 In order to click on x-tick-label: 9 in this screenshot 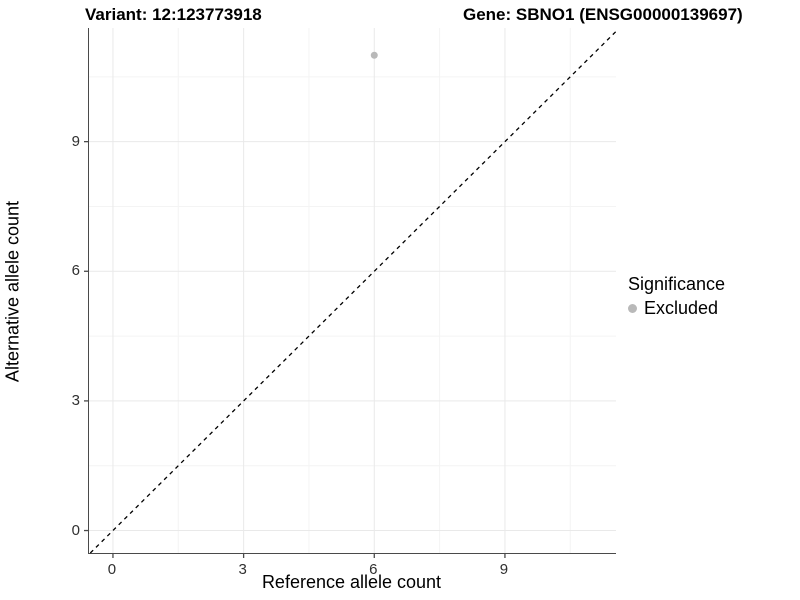, I will do `click(504, 569)`.